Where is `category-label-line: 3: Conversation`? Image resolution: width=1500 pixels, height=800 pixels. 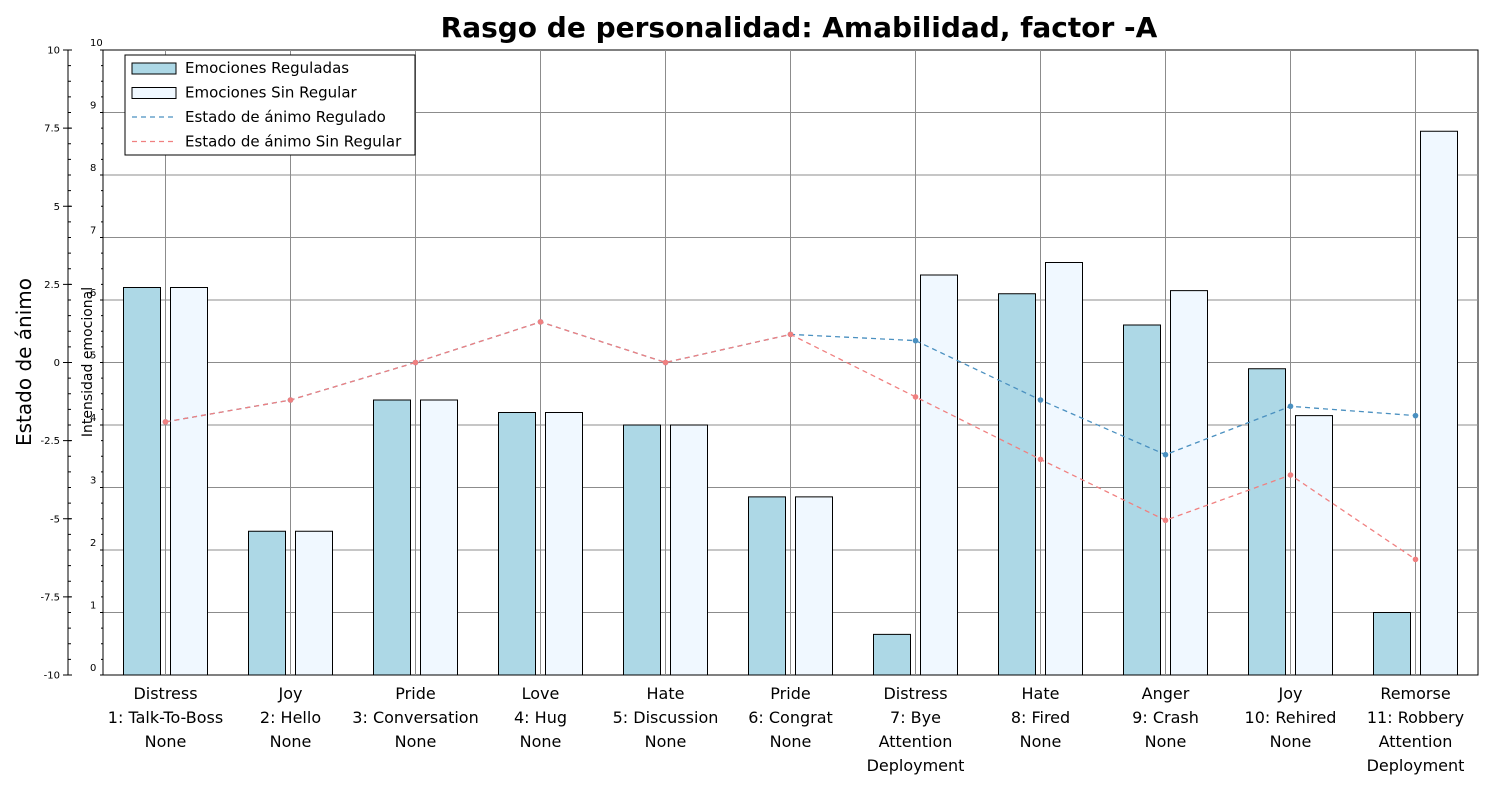 category-label-line: 3: Conversation is located at coordinates (415, 717).